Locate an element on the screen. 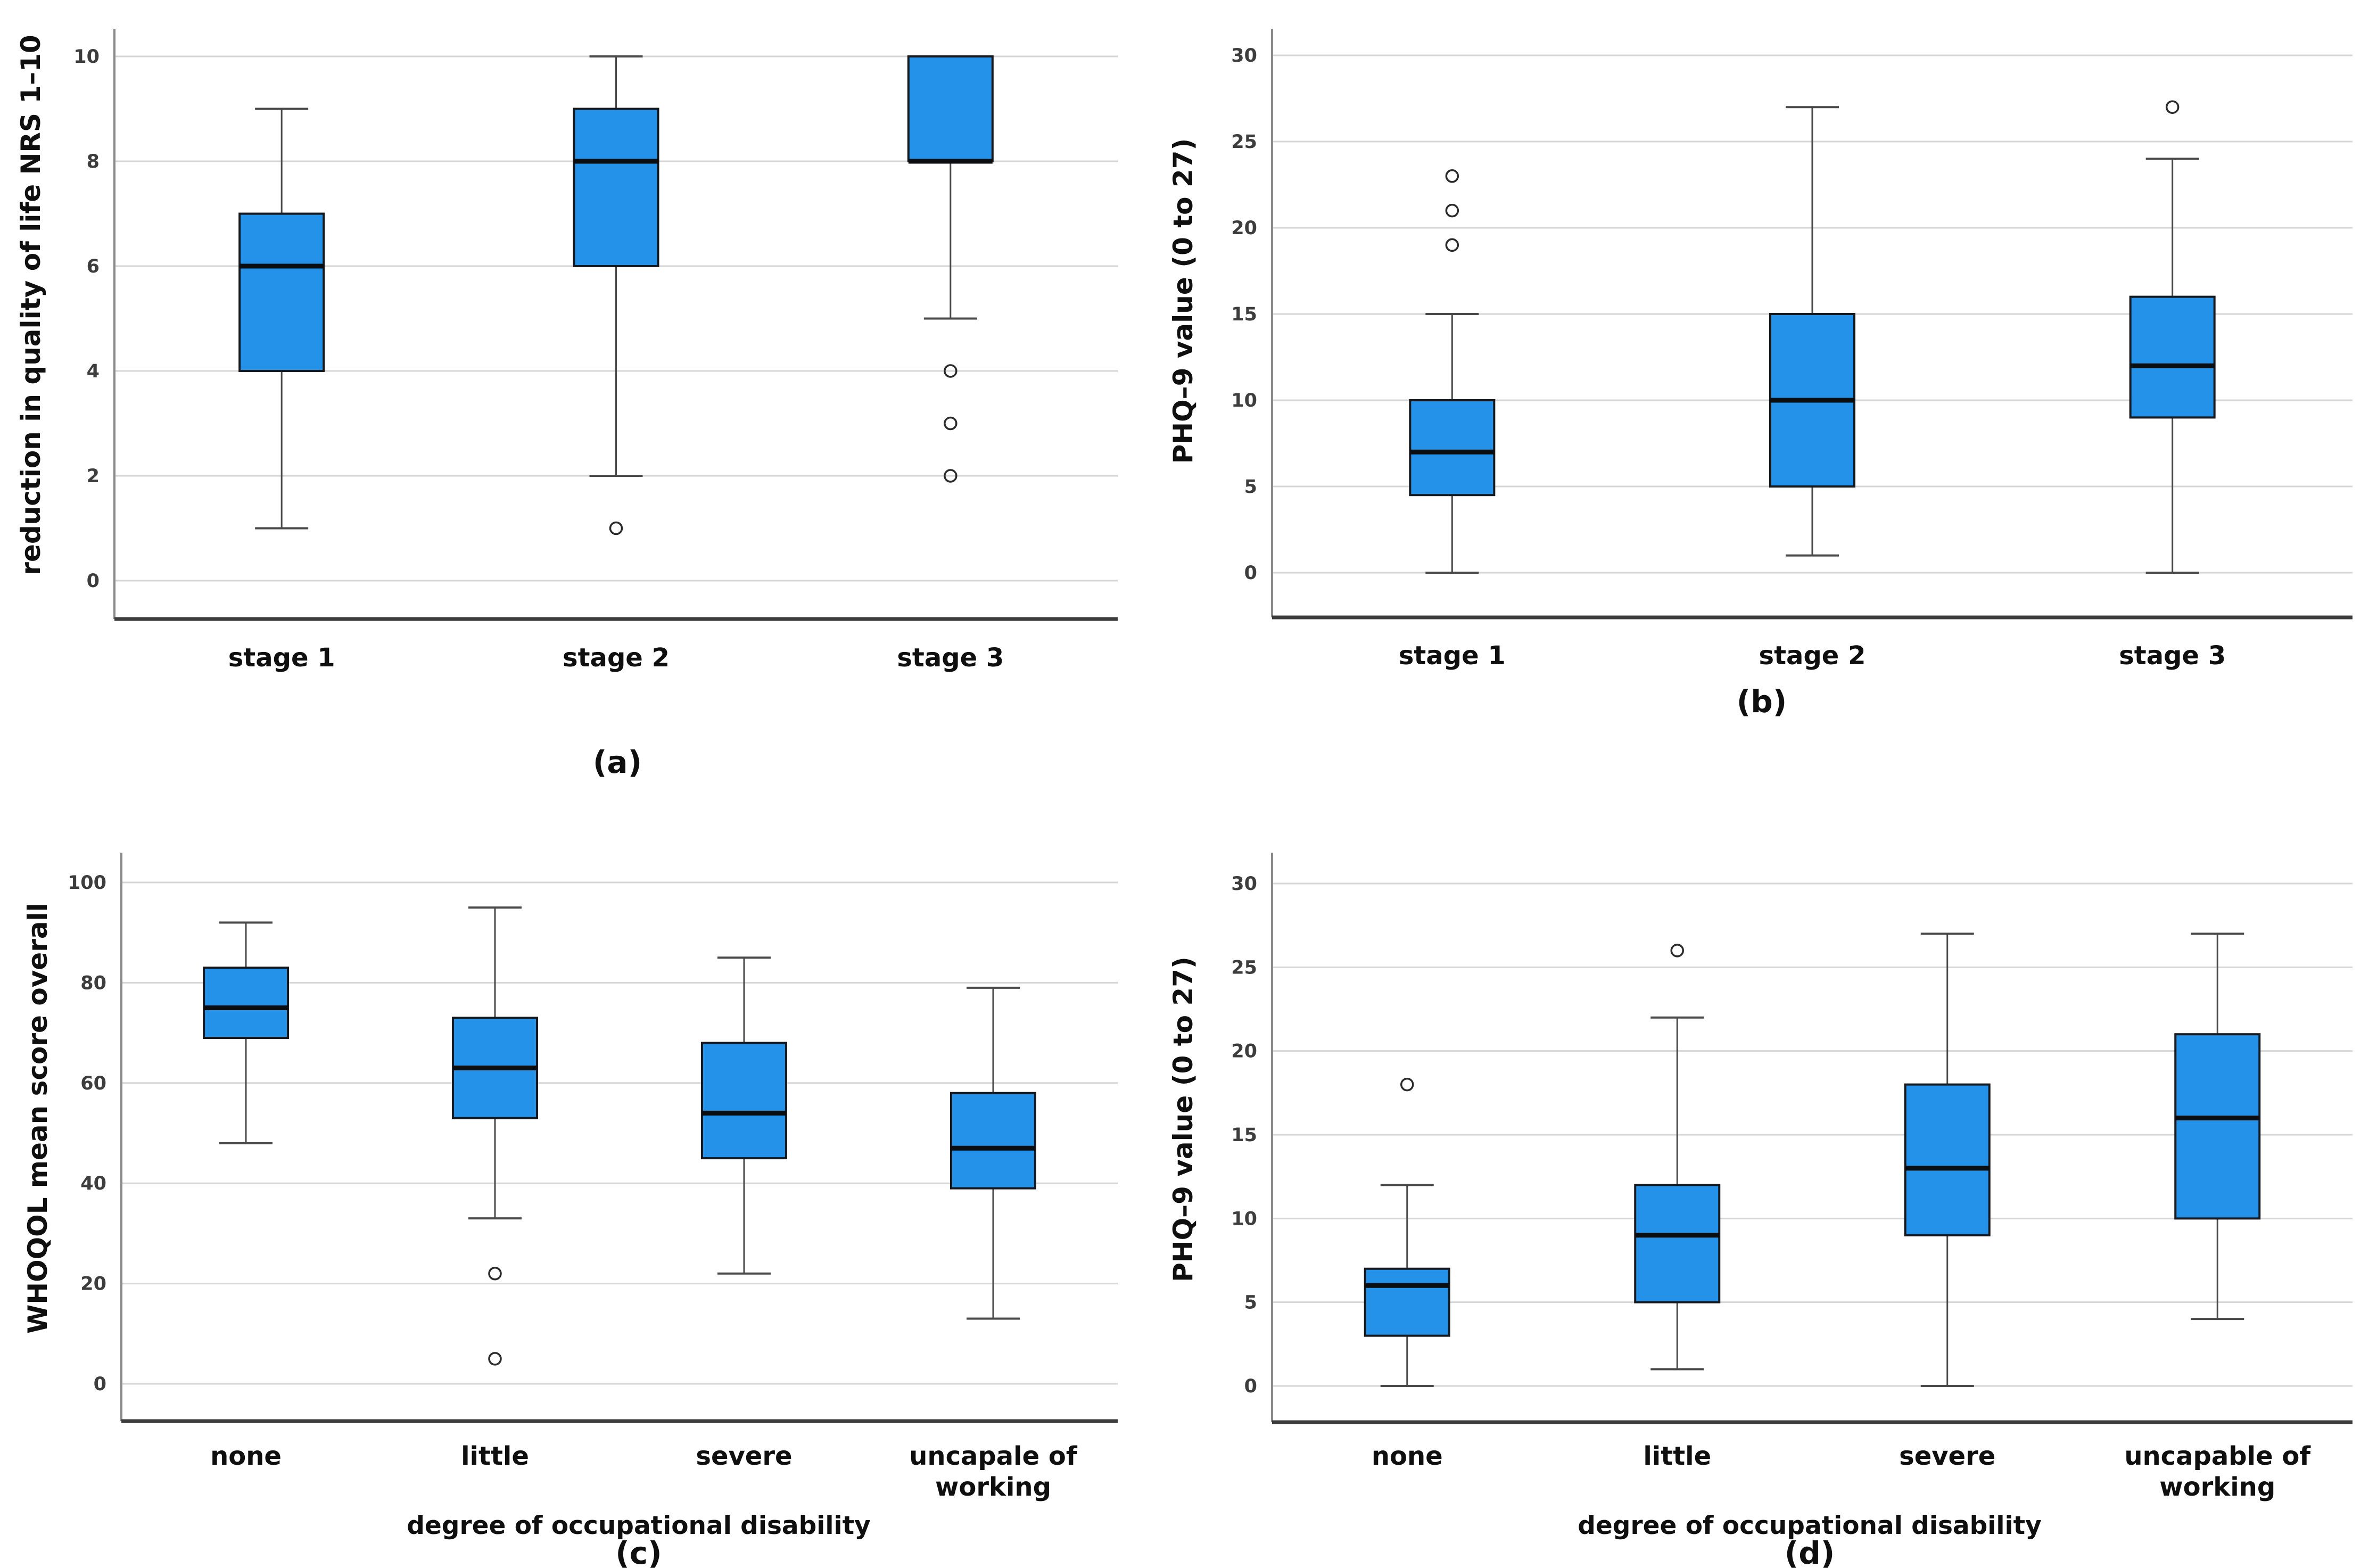 This screenshot has width=2369, height=1568. y-axis-title: WHOQOL mean score overall is located at coordinates (37, 1119).